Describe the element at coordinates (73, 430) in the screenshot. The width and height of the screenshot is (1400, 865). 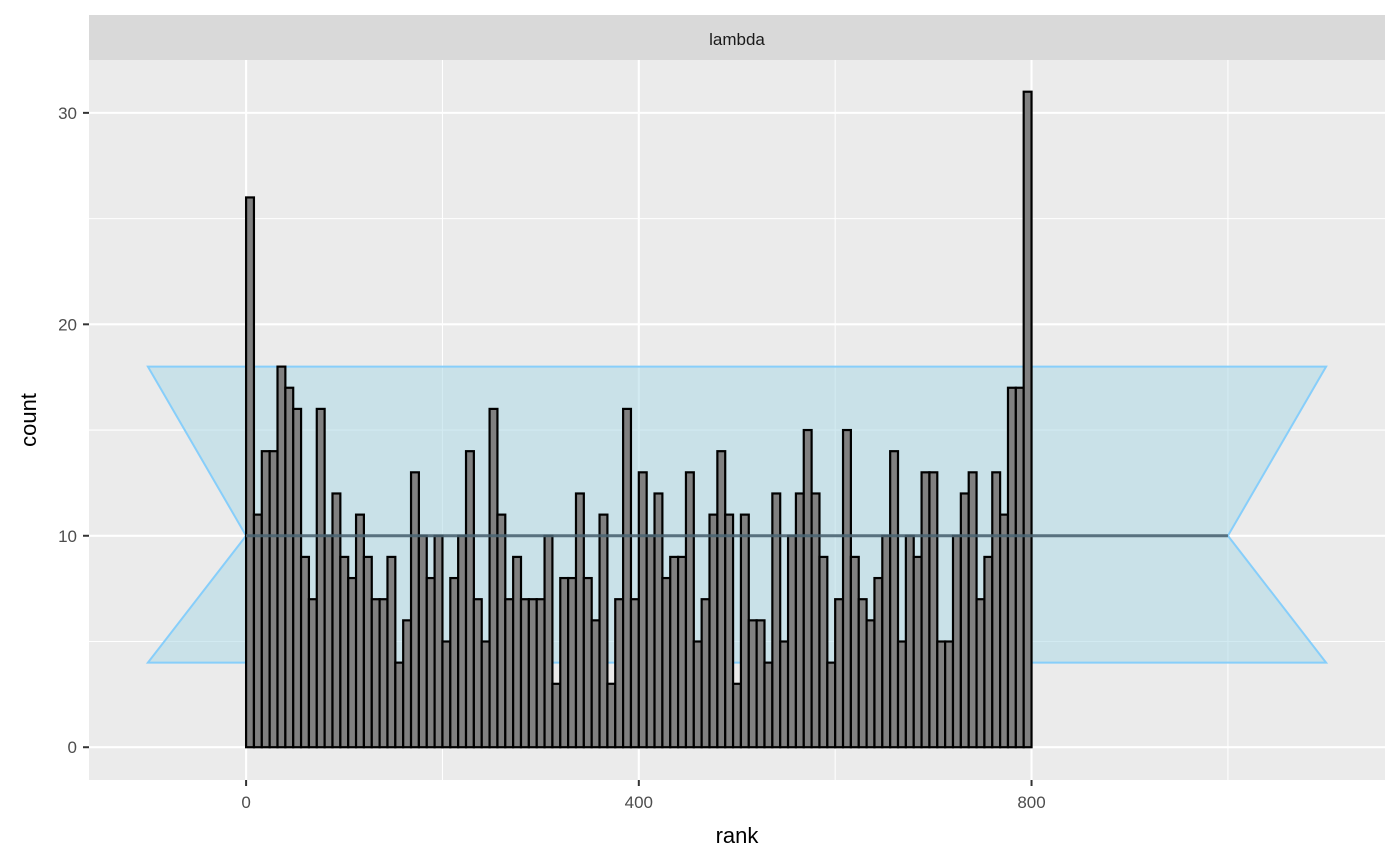
I see `y-axis: 0 10 20 30` at that location.